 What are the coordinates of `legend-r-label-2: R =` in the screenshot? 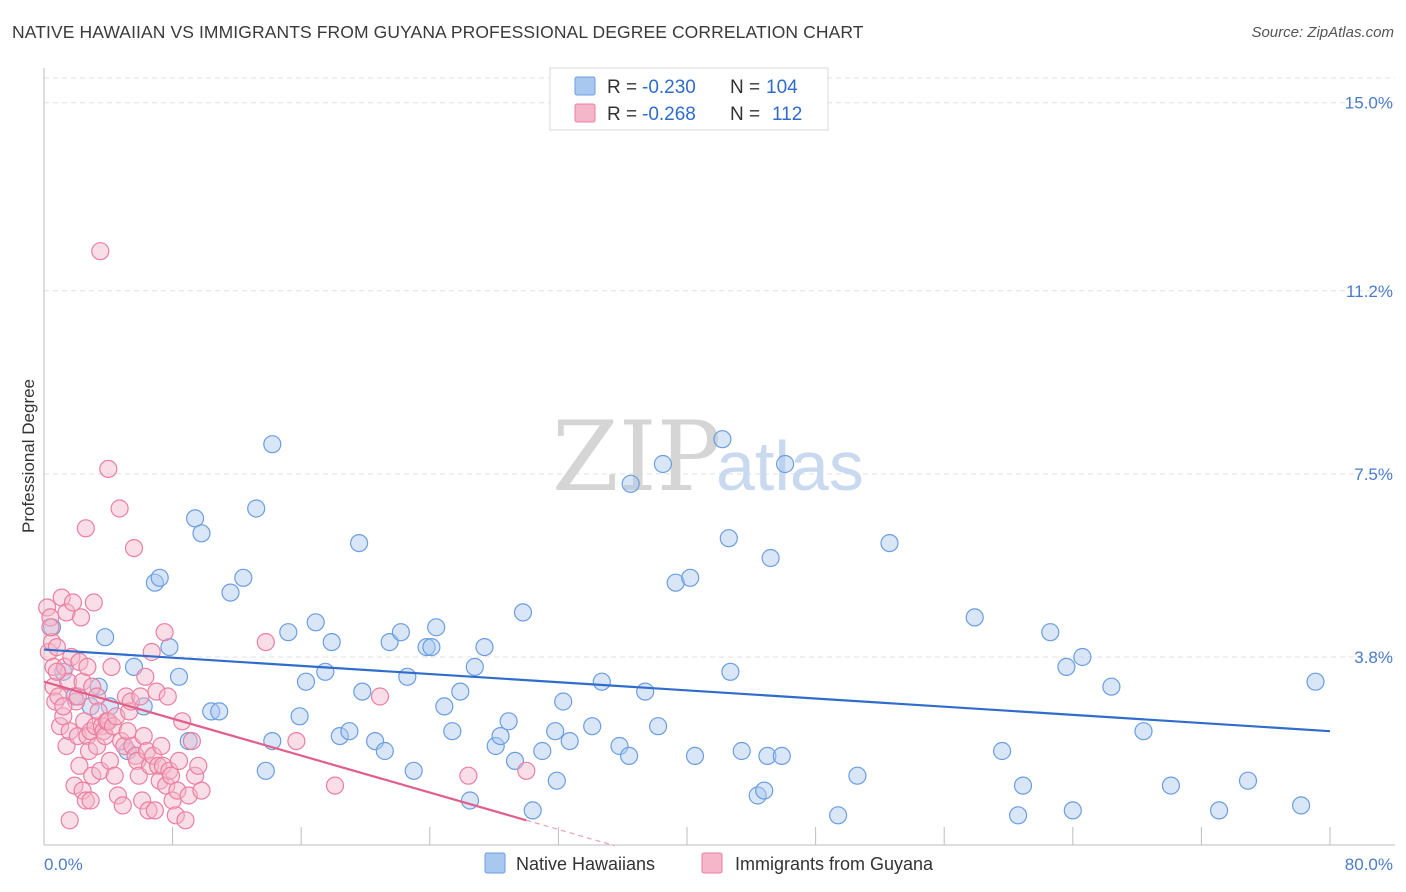 It's located at (622, 114).